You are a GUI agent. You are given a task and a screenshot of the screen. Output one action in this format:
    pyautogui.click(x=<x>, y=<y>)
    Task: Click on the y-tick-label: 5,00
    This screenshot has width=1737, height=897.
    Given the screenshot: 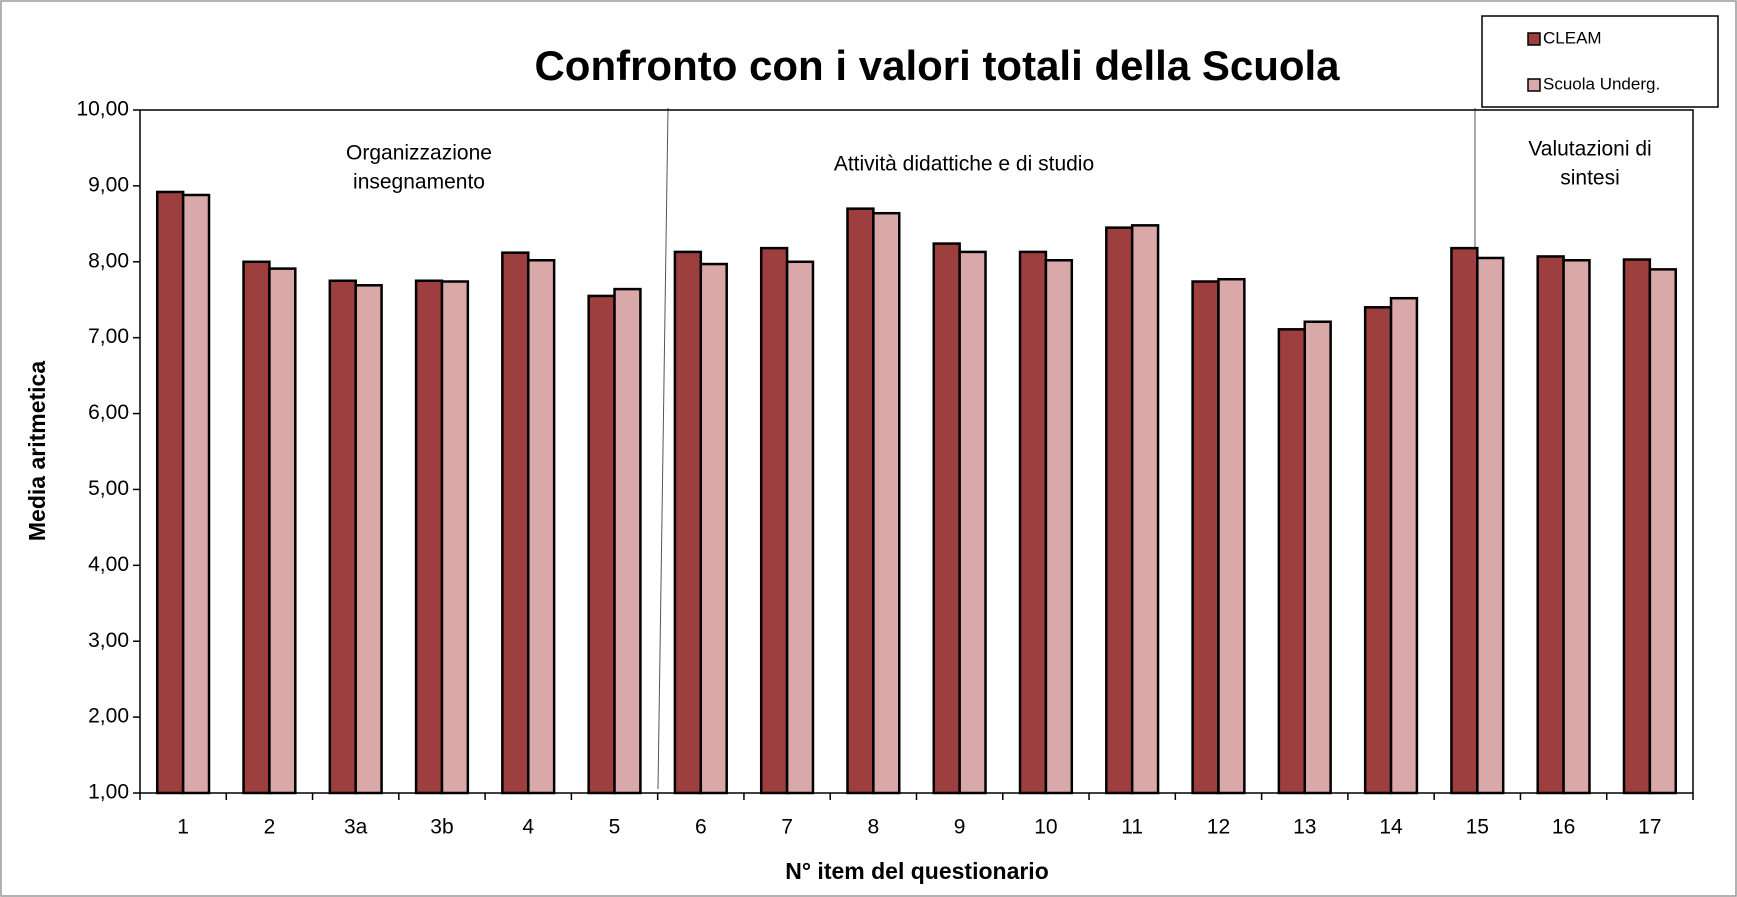 What is the action you would take?
    pyautogui.click(x=108, y=488)
    